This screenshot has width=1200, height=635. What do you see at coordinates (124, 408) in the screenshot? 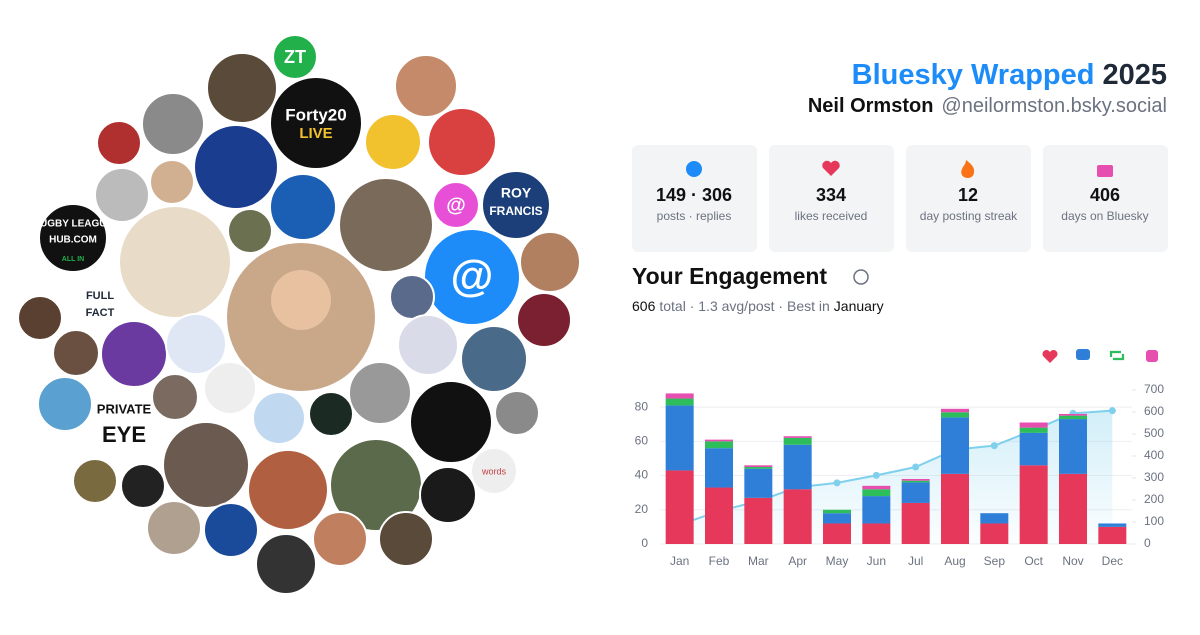
I see `avatar-label: PRIVATE` at bounding box center [124, 408].